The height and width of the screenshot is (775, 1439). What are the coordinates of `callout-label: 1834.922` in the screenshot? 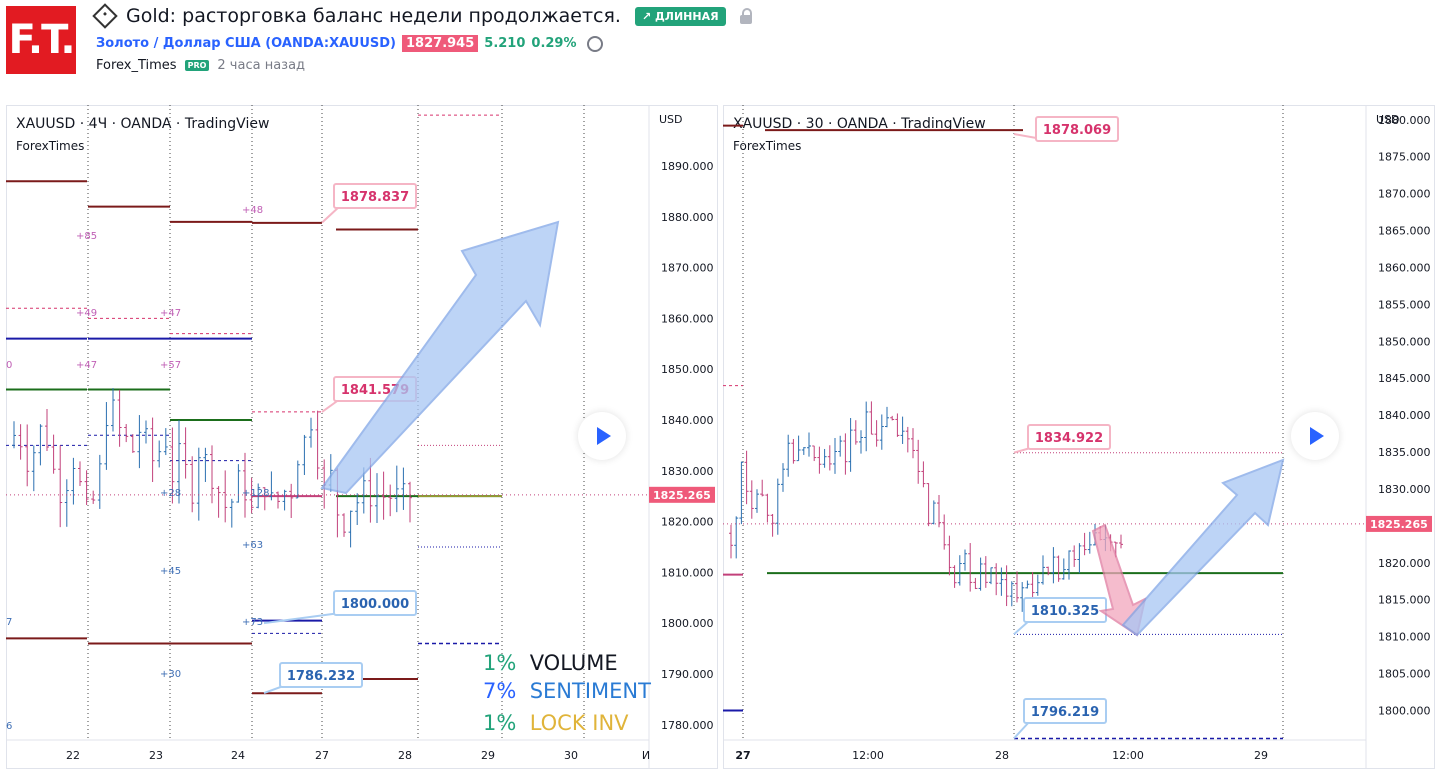 It's located at (1069, 438).